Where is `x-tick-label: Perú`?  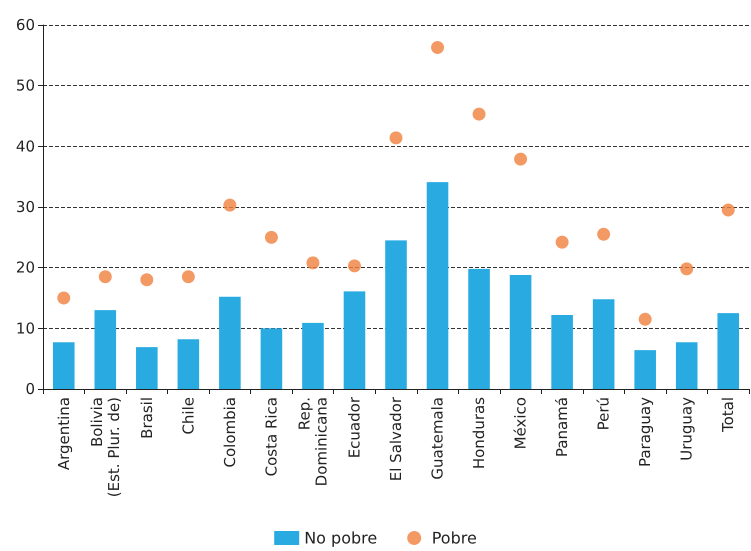 x-tick-label: Perú is located at coordinates (603, 413).